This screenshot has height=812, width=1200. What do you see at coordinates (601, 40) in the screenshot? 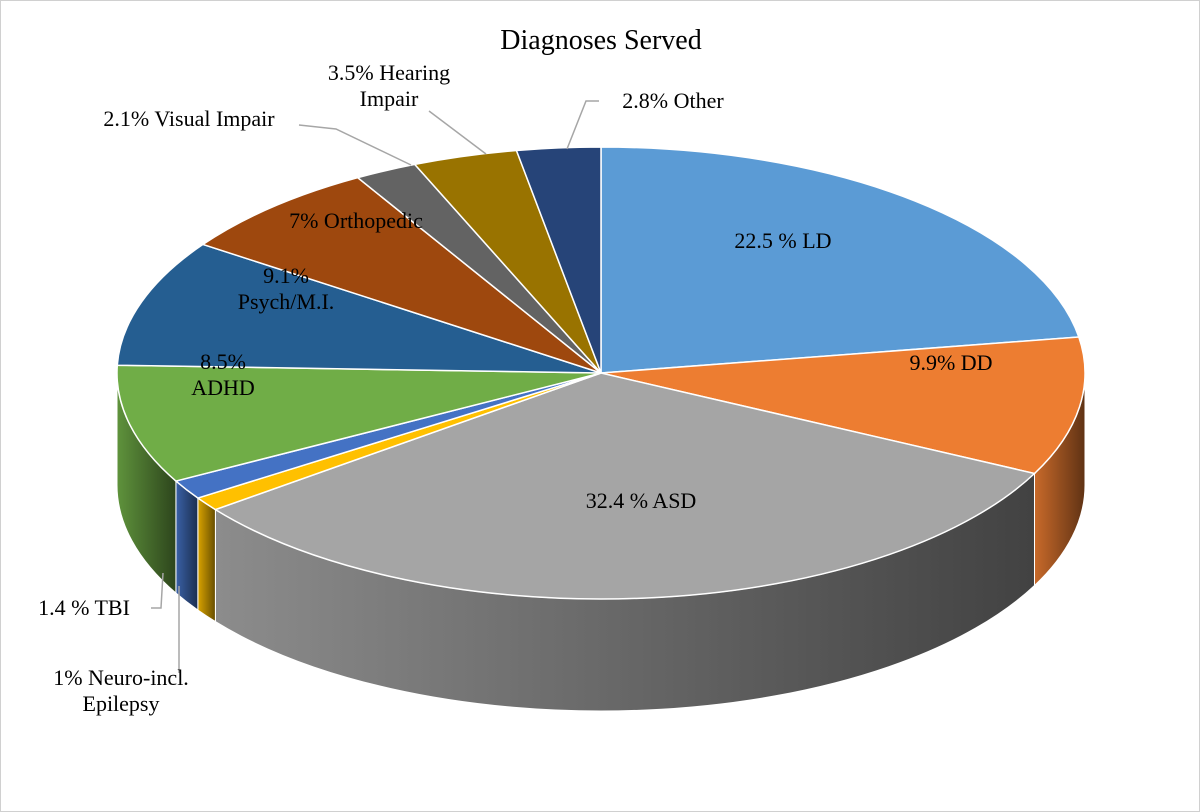
I see `chart-title: Diagnoses Served` at bounding box center [601, 40].